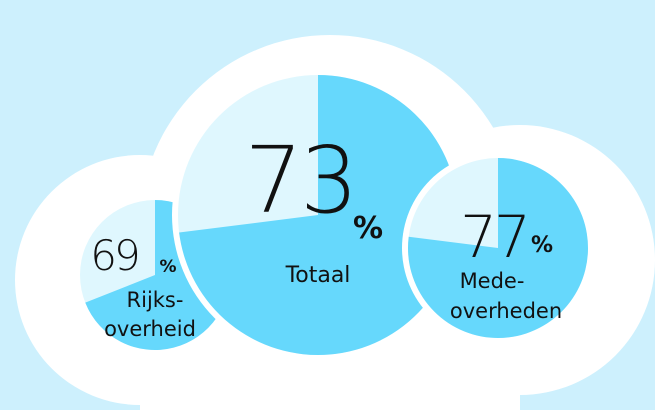 The image size is (655, 410). I want to click on pie-label: overheid, so click(150, 329).